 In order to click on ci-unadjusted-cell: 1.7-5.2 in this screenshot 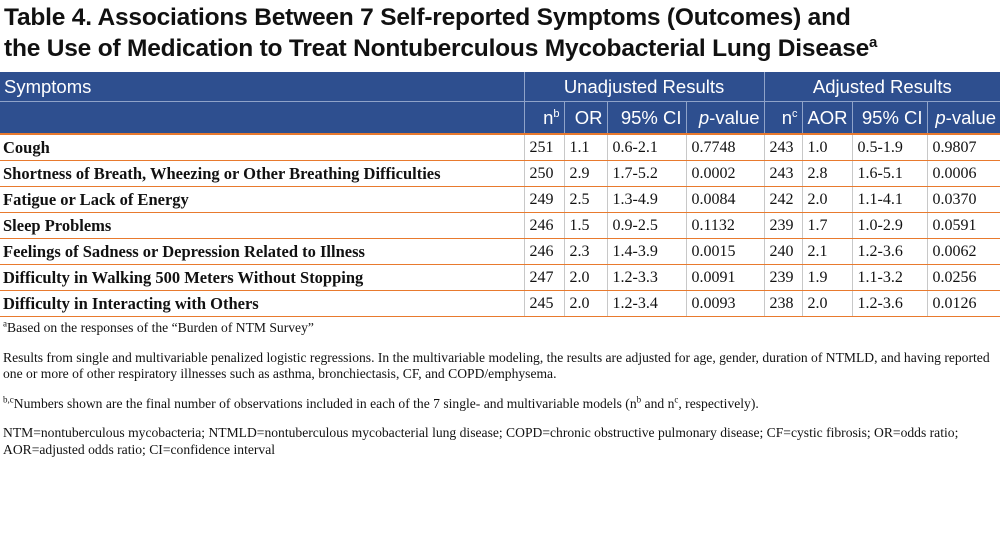, I will do `click(646, 173)`.